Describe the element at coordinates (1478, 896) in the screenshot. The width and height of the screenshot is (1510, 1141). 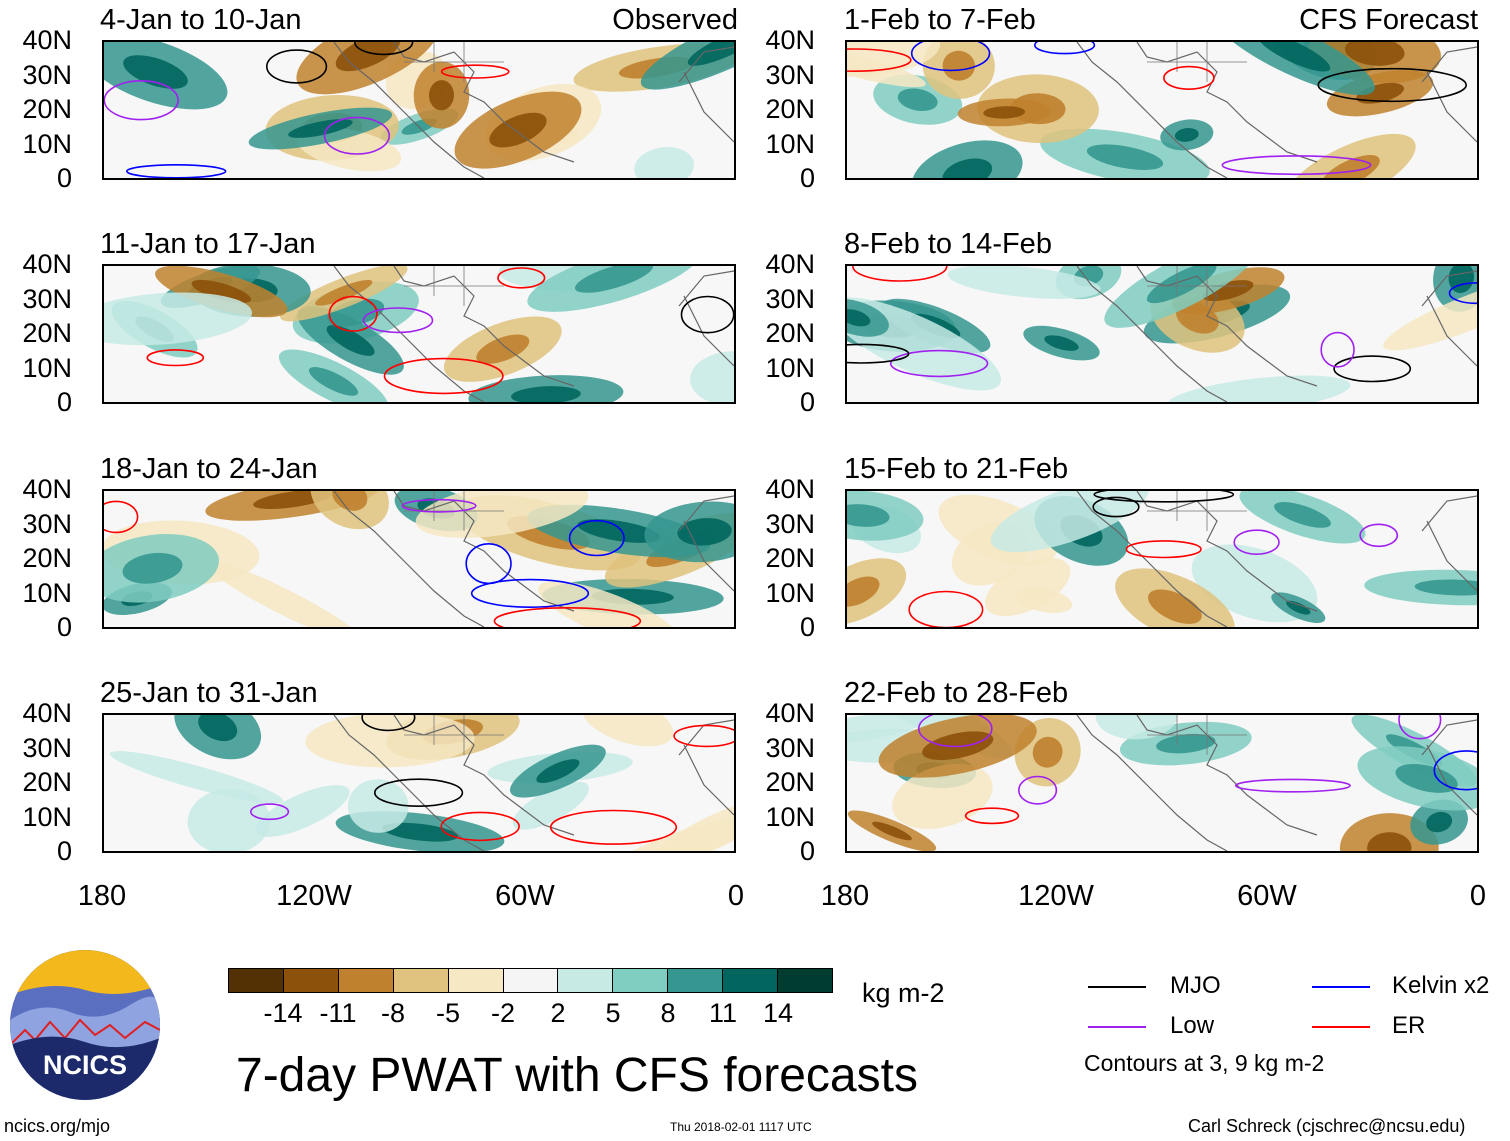
I see `lon-label-right-0: 0` at that location.